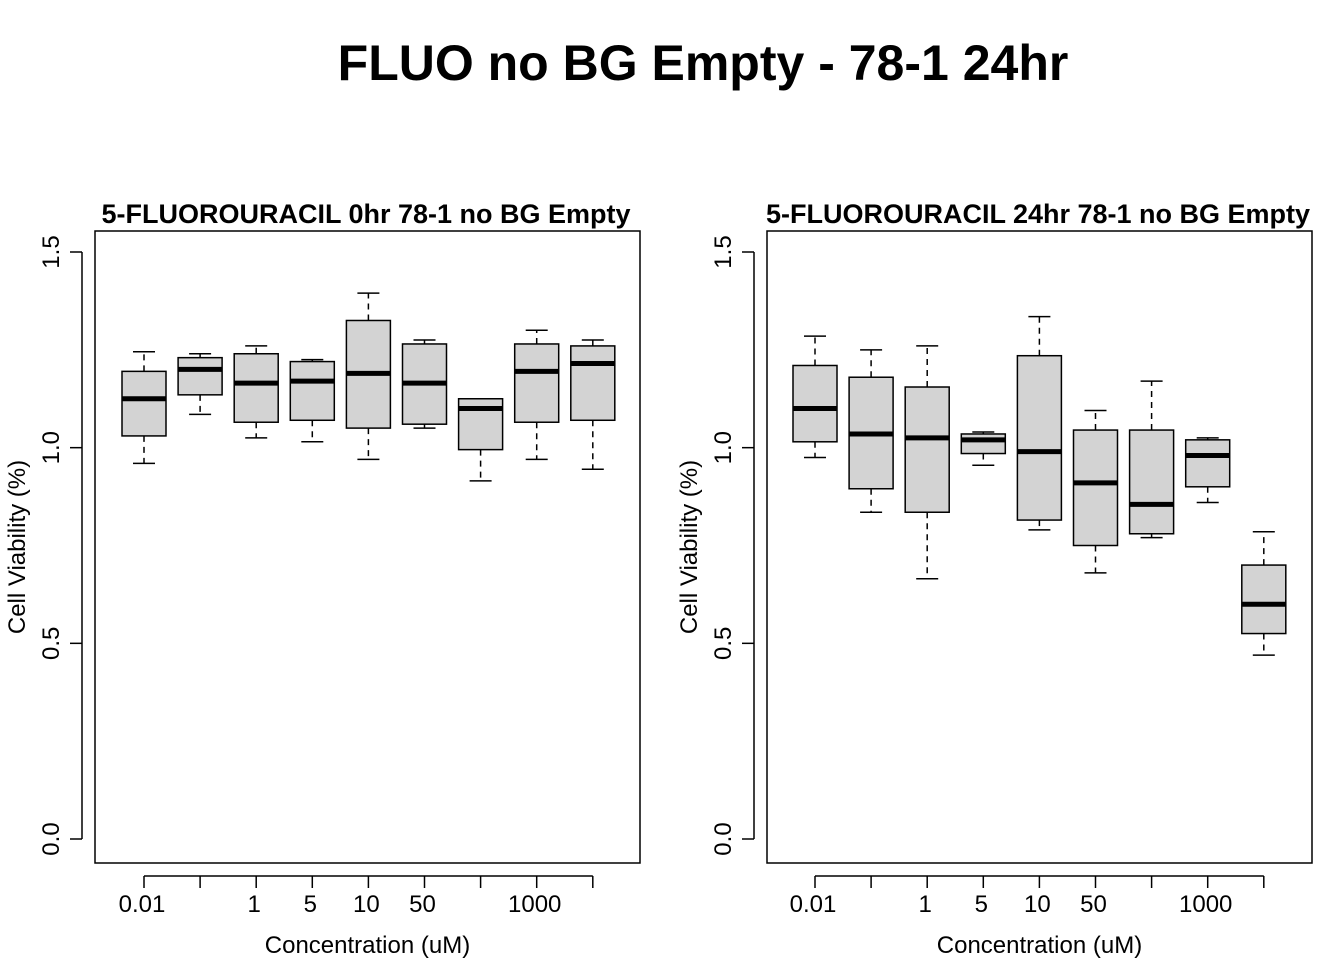  I want to click on main-title: FLUO no BG Empty - 78-1 24hr, so click(703, 63).